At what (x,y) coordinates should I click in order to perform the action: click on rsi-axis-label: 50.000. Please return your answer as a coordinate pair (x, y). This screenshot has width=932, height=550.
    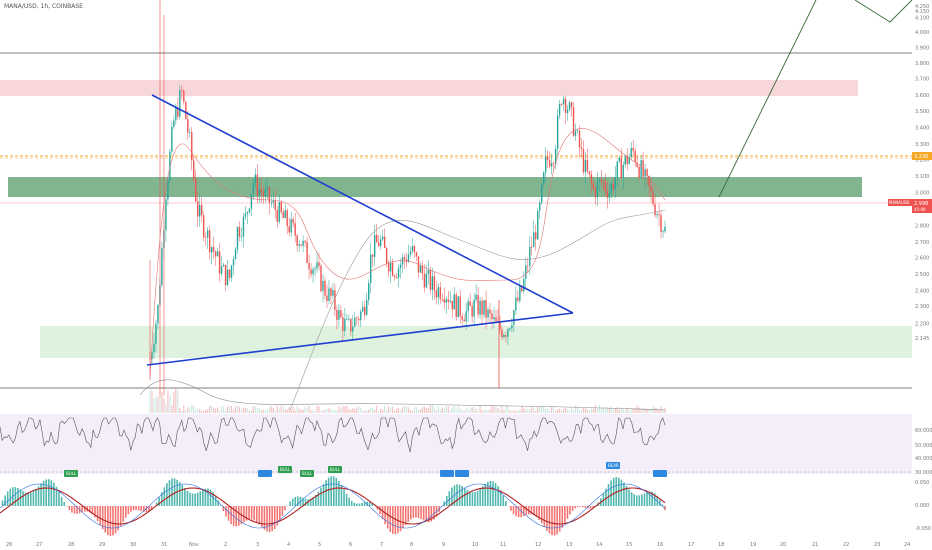
    Looking at the image, I should click on (923, 446).